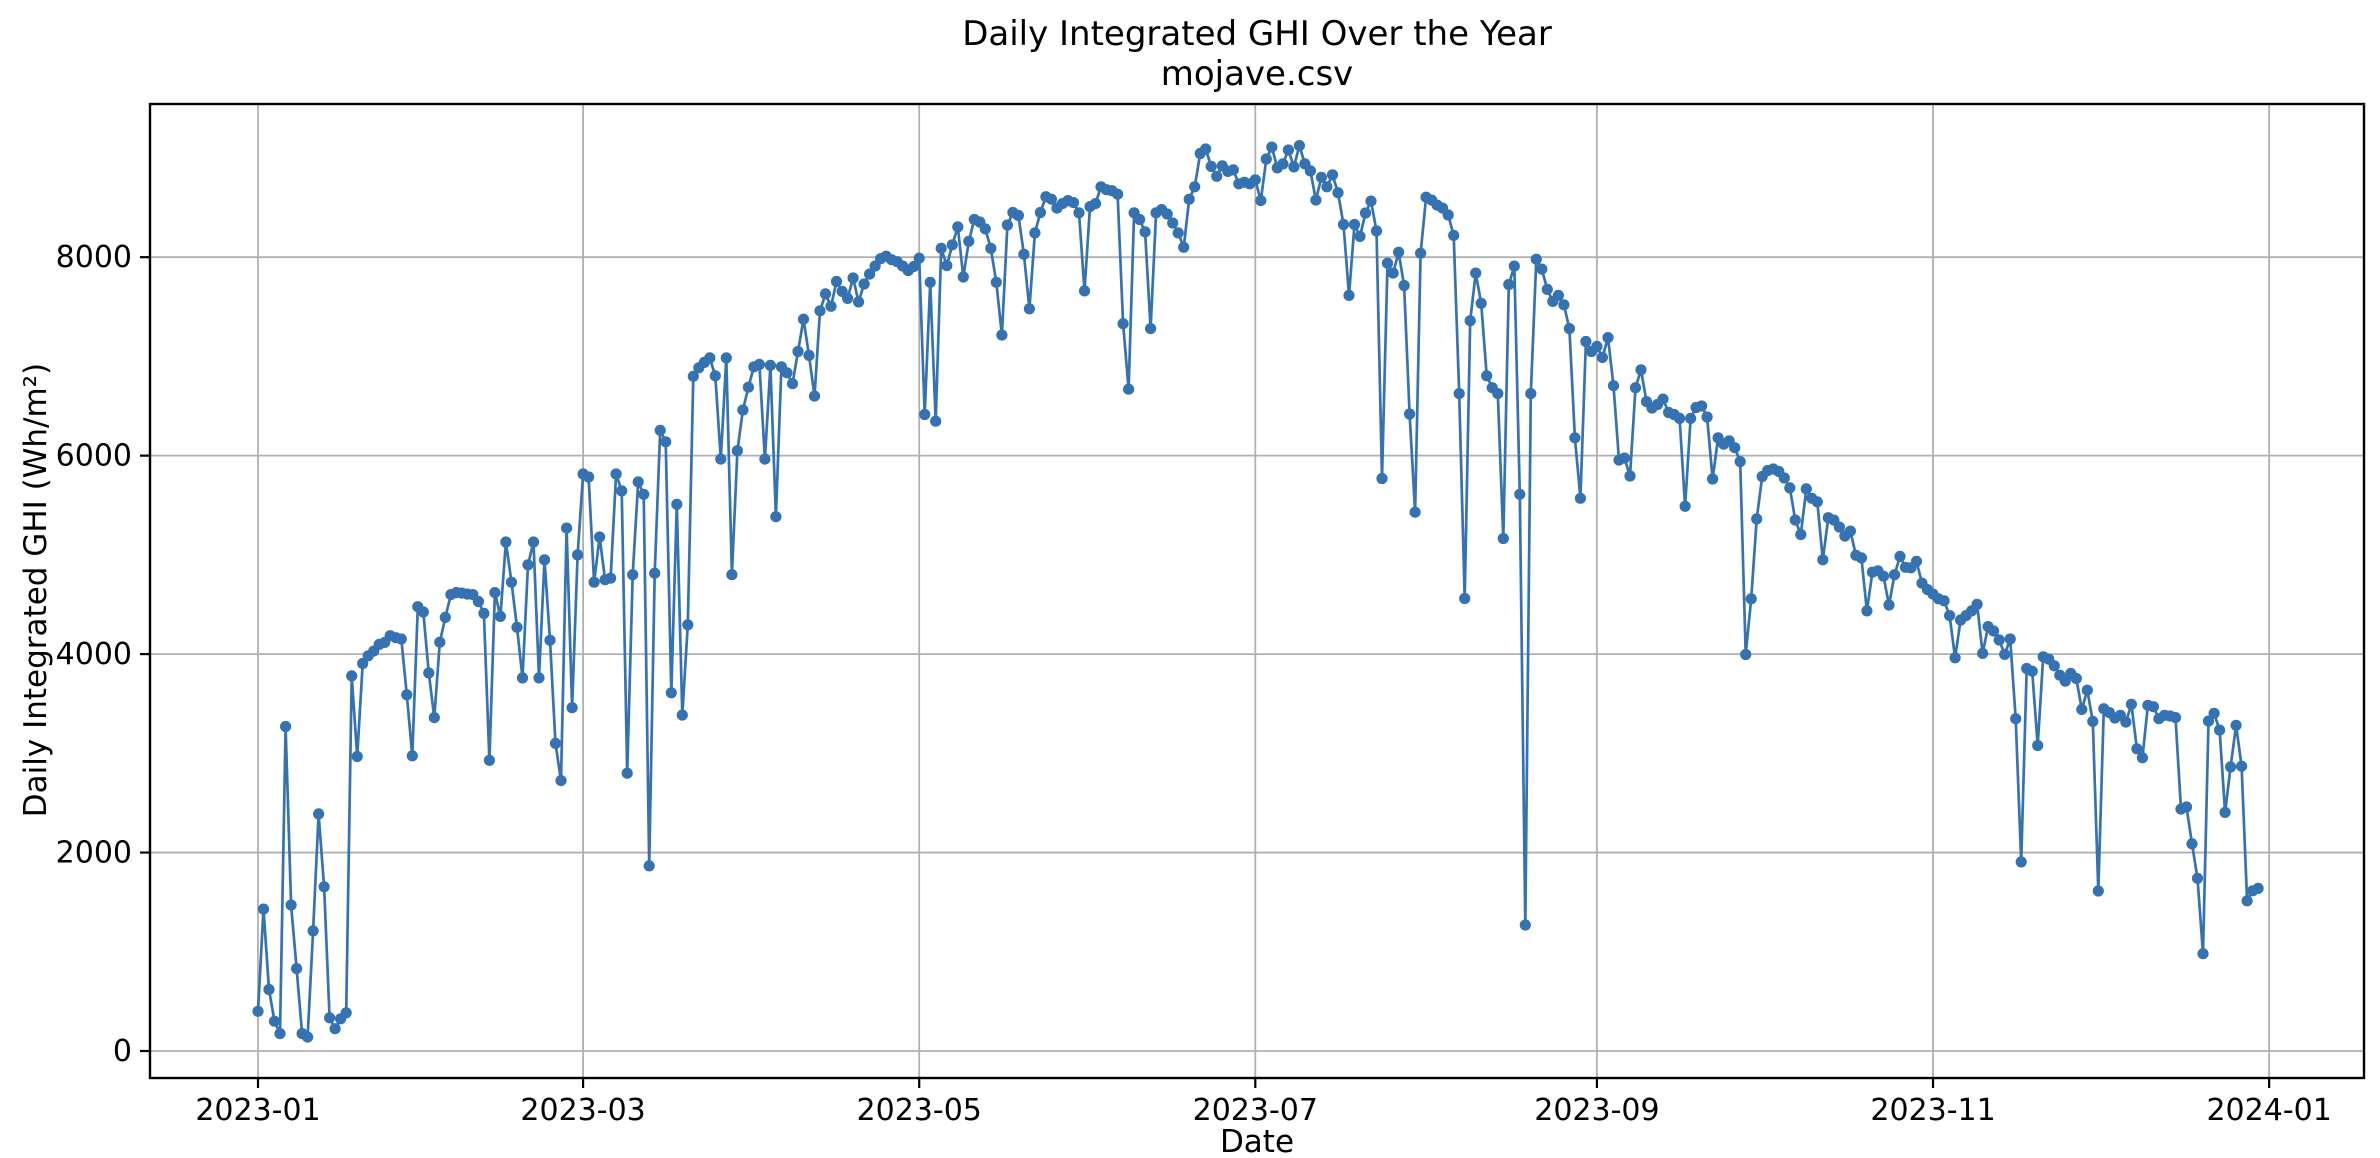  What do you see at coordinates (94, 257) in the screenshot?
I see `y-tick-label: 8000` at bounding box center [94, 257].